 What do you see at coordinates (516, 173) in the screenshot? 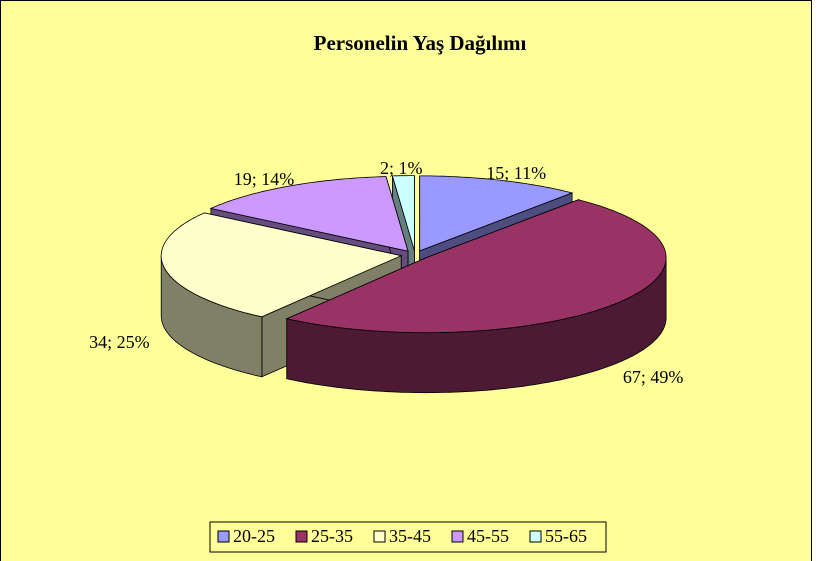
I see `data-label: 15; 11%` at bounding box center [516, 173].